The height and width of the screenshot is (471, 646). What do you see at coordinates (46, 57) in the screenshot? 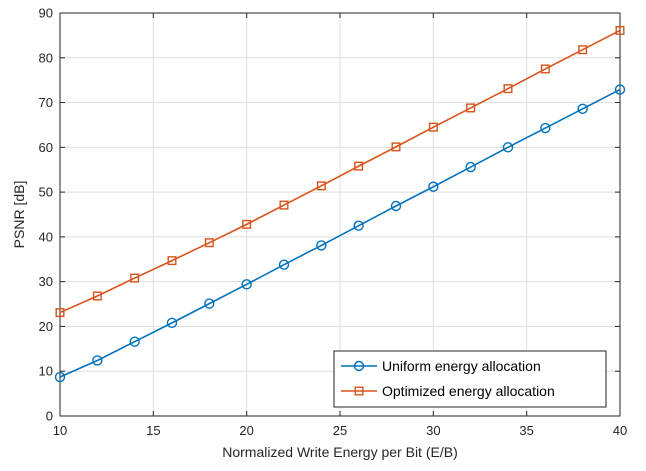
I see `y-tick-label: 80` at bounding box center [46, 57].